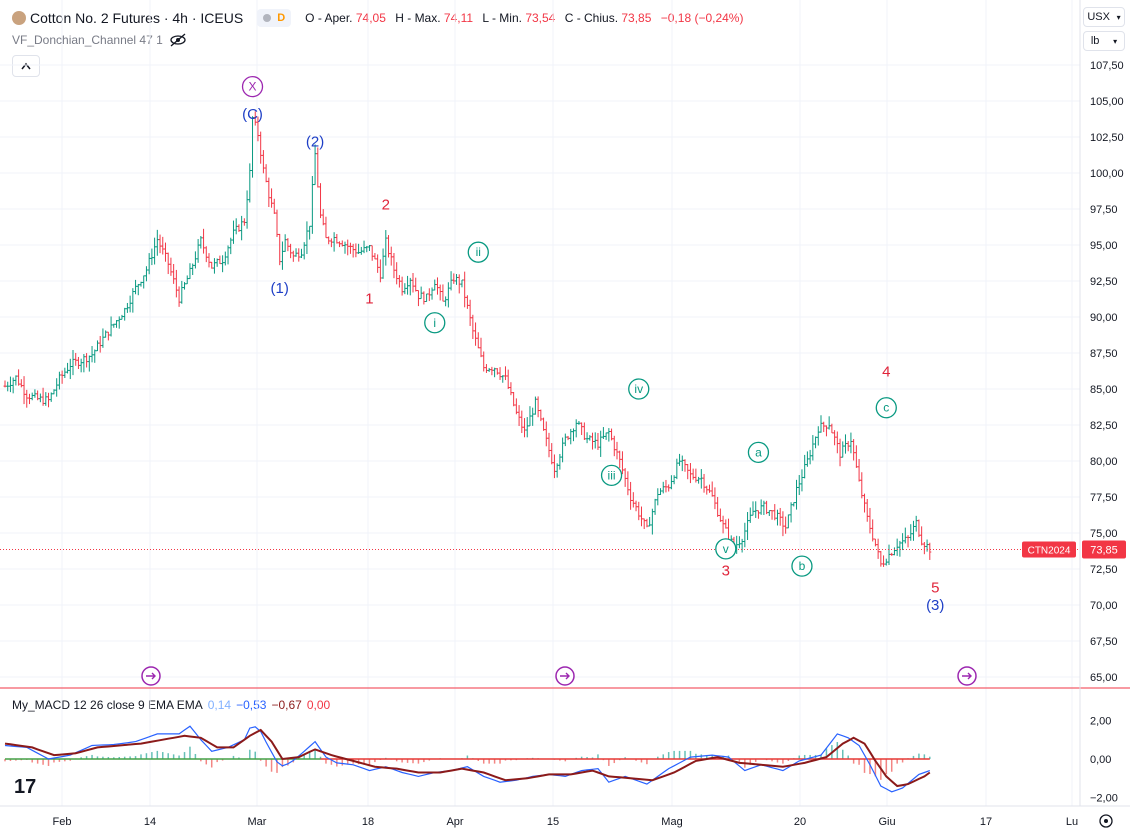 This screenshot has width=1130, height=840. I want to click on chevron-up-icon, so click(26, 66).